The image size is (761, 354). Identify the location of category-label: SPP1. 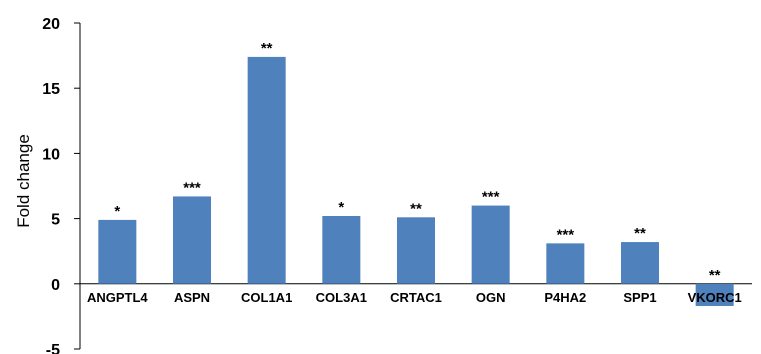
(639, 297).